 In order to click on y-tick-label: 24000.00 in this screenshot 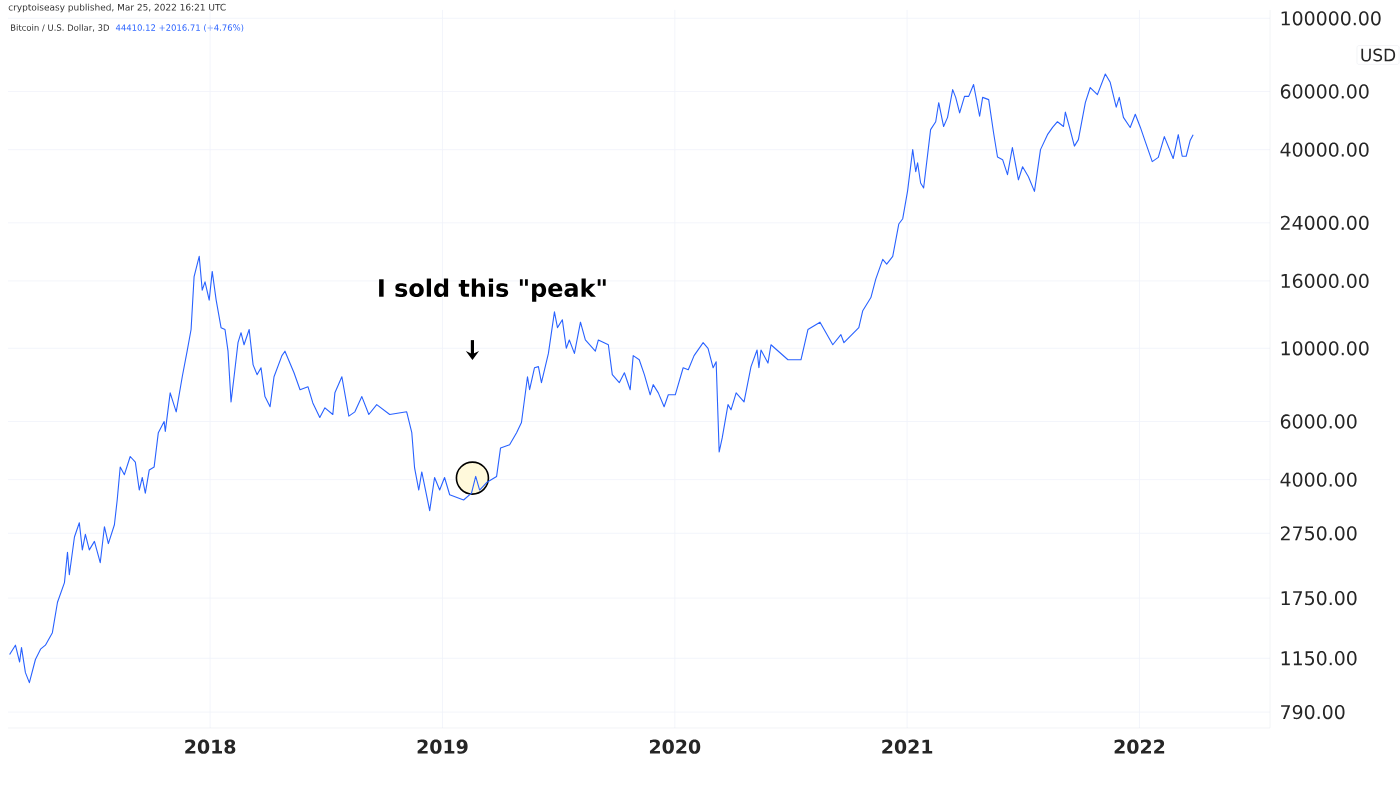, I will do `click(1324, 222)`.